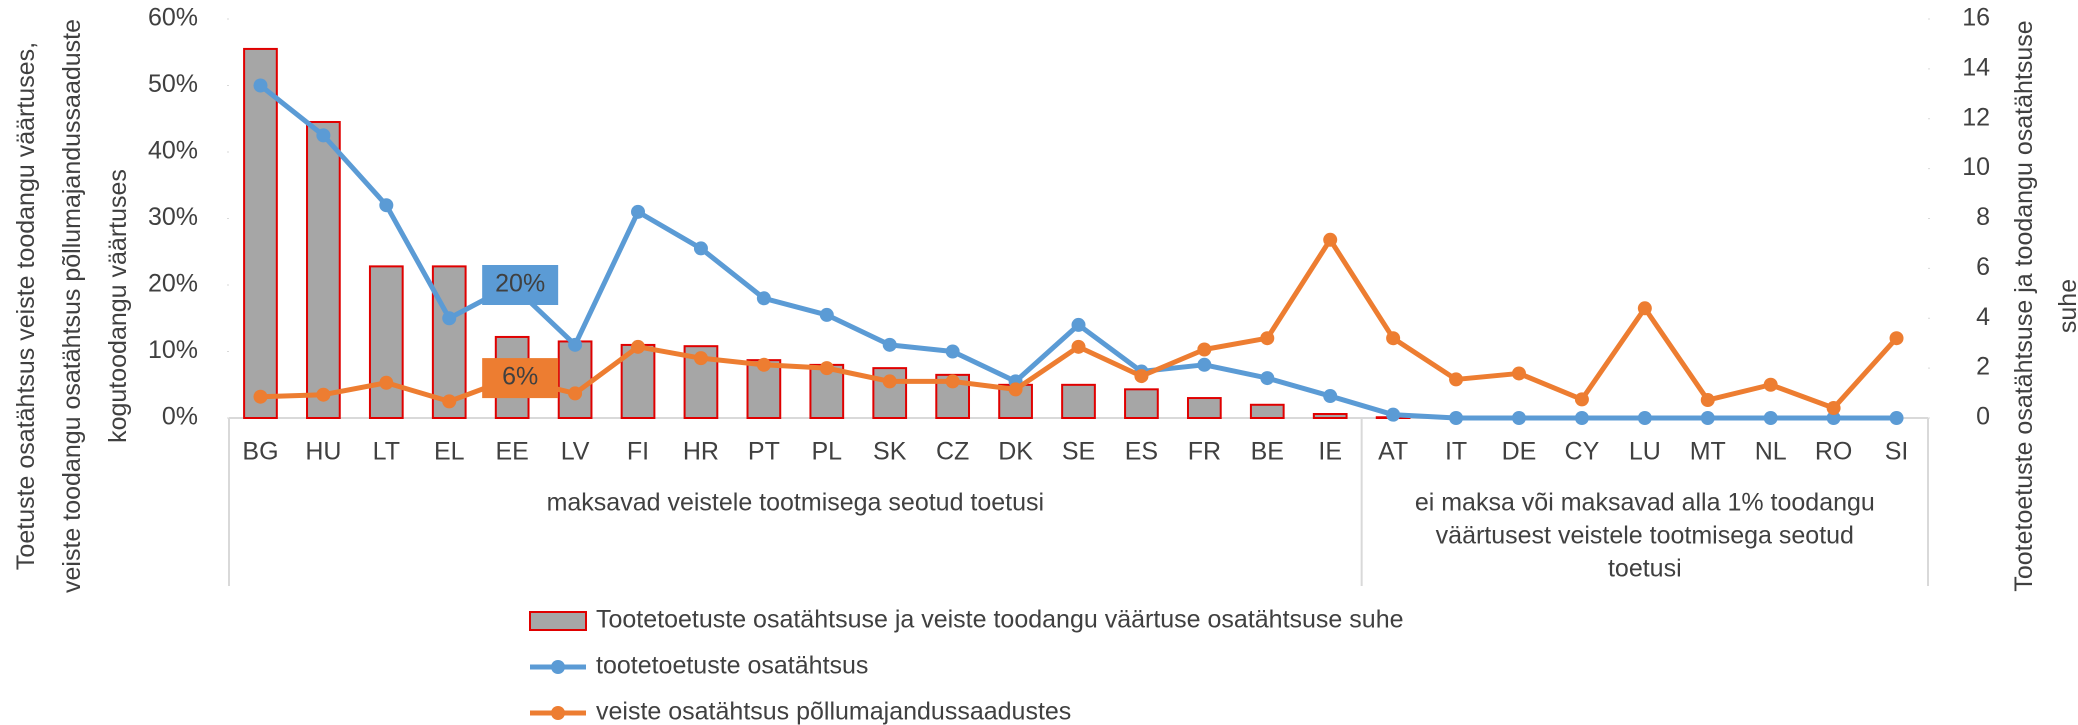 This screenshot has width=2078, height=725. Describe the element at coordinates (1645, 569) in the screenshot. I see `group-label: toetusi` at that location.